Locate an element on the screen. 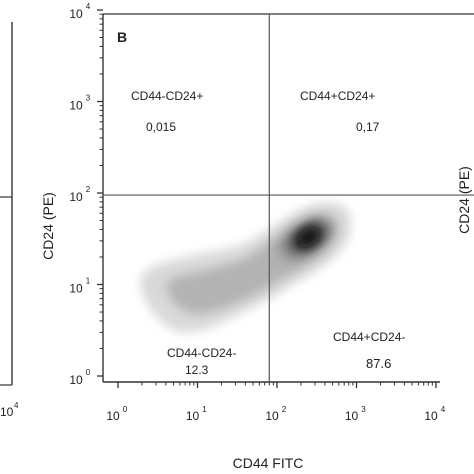  quadrant-tr-name: CD44+CD24+ is located at coordinates (337, 96).